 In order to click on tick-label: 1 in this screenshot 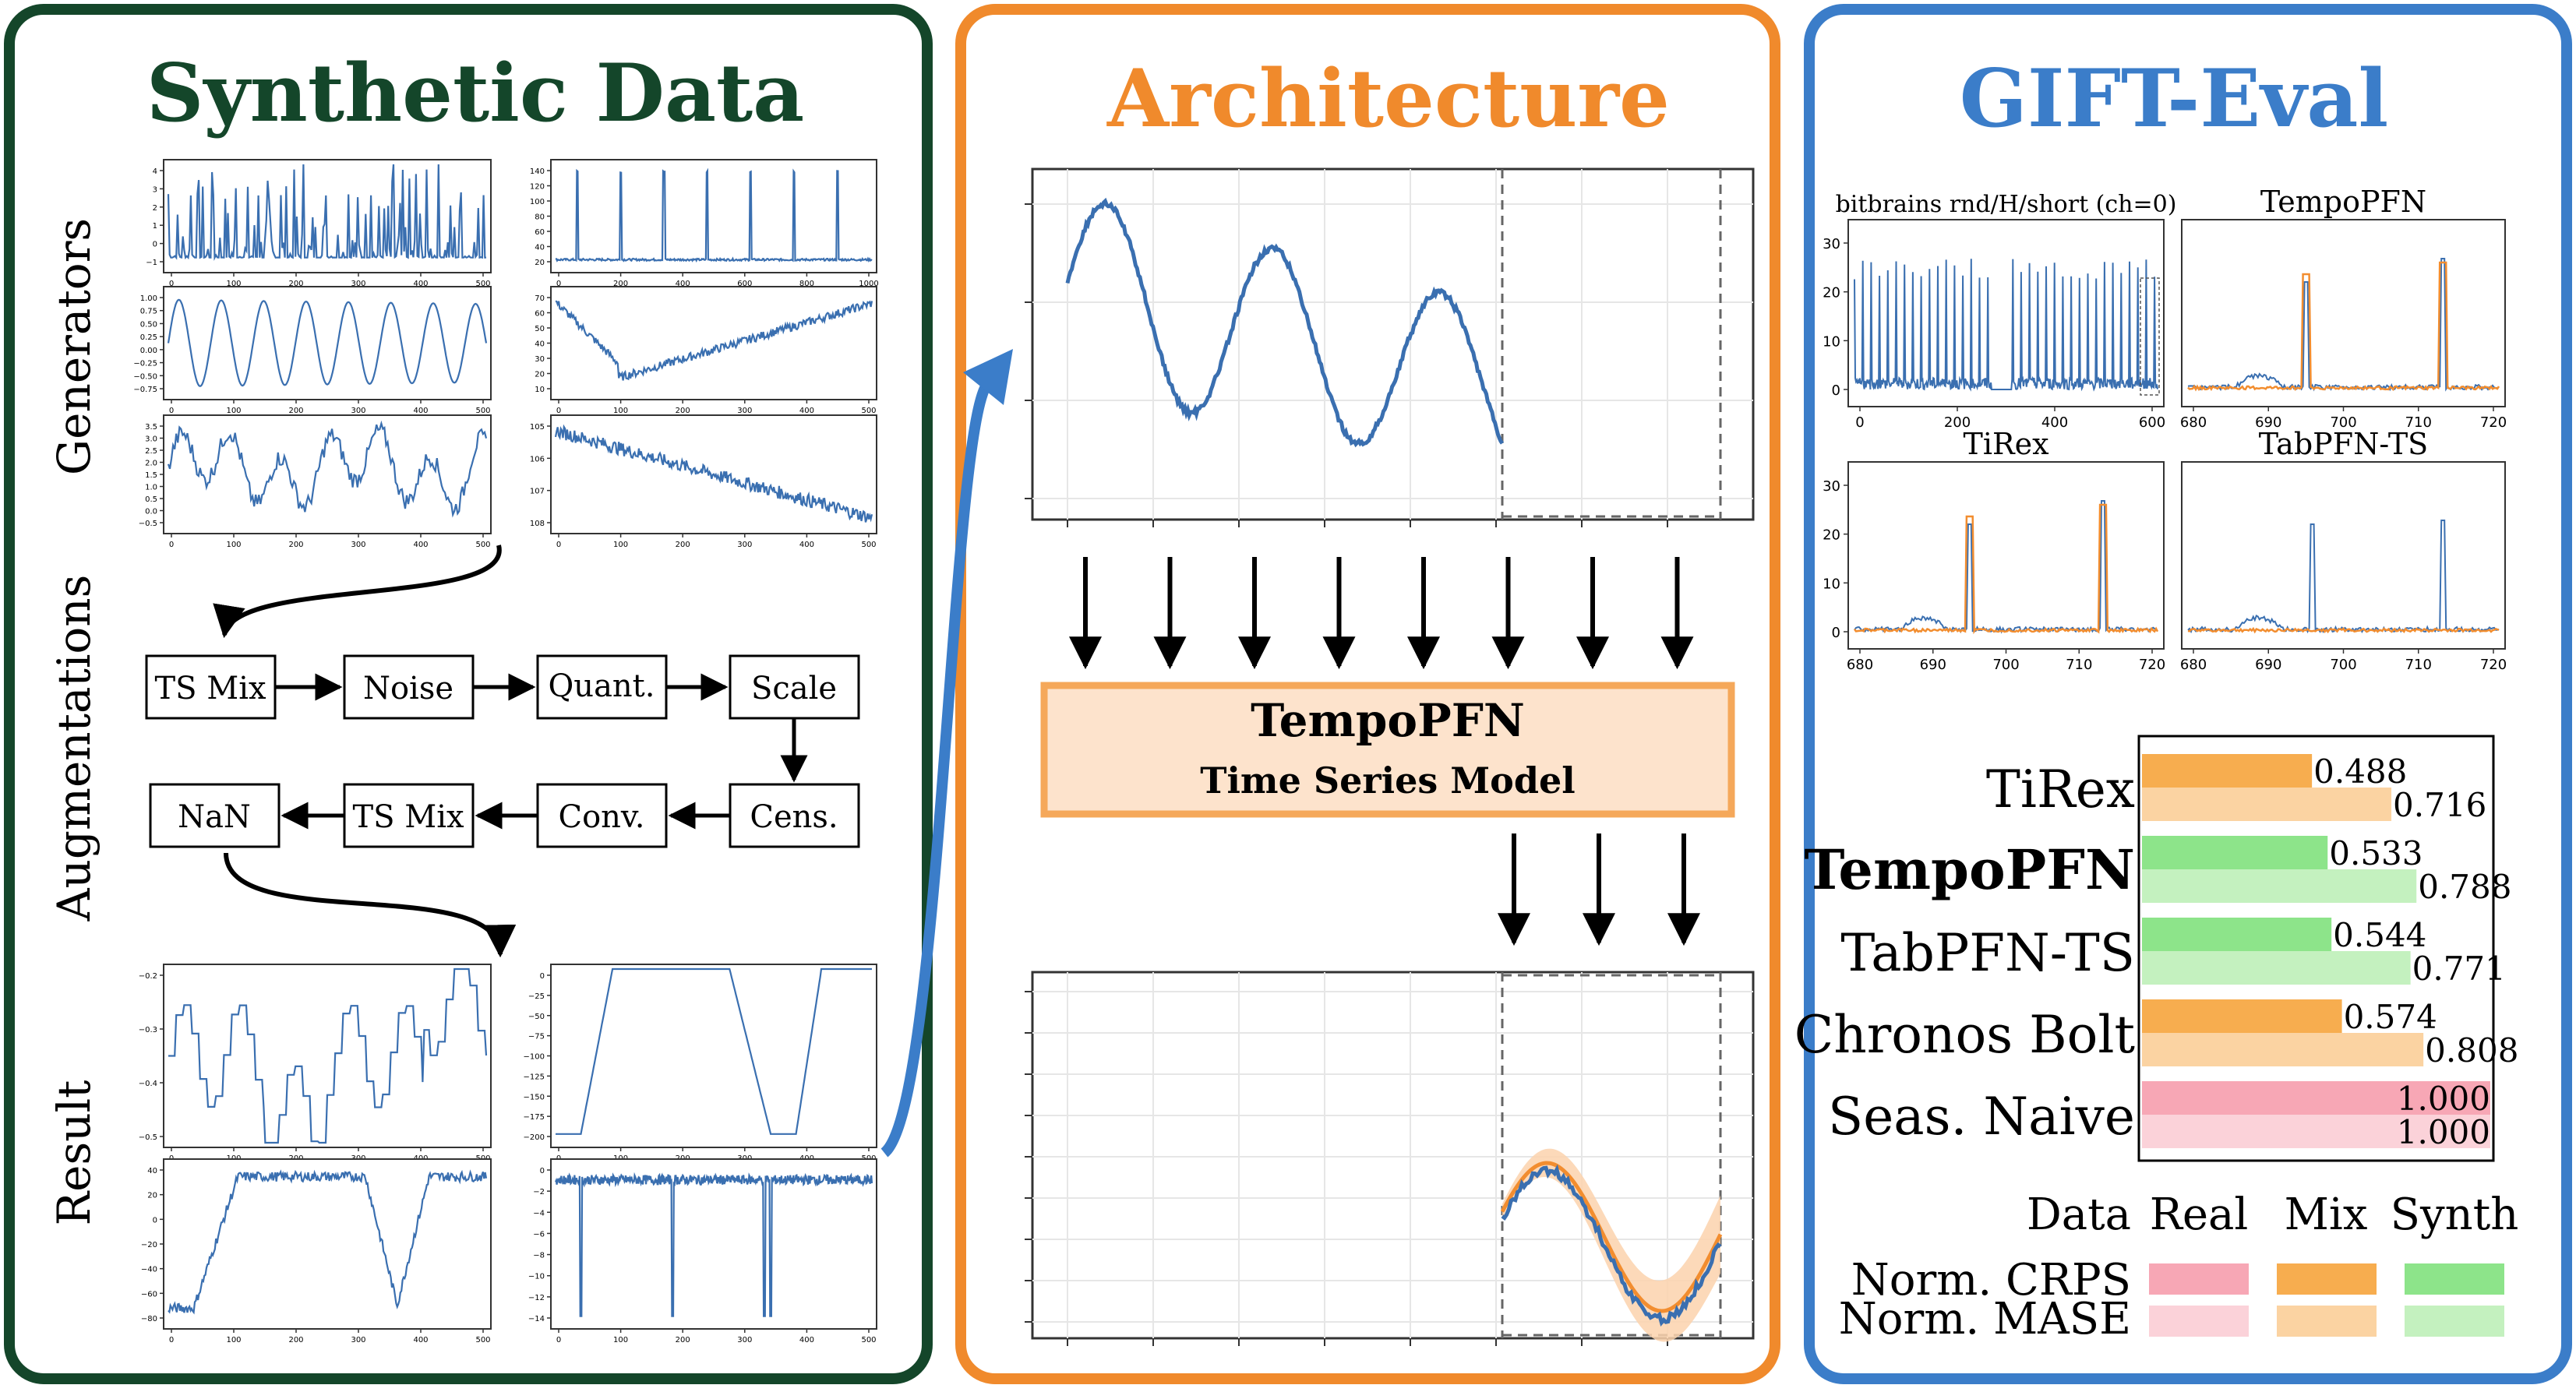, I will do `click(155, 226)`.